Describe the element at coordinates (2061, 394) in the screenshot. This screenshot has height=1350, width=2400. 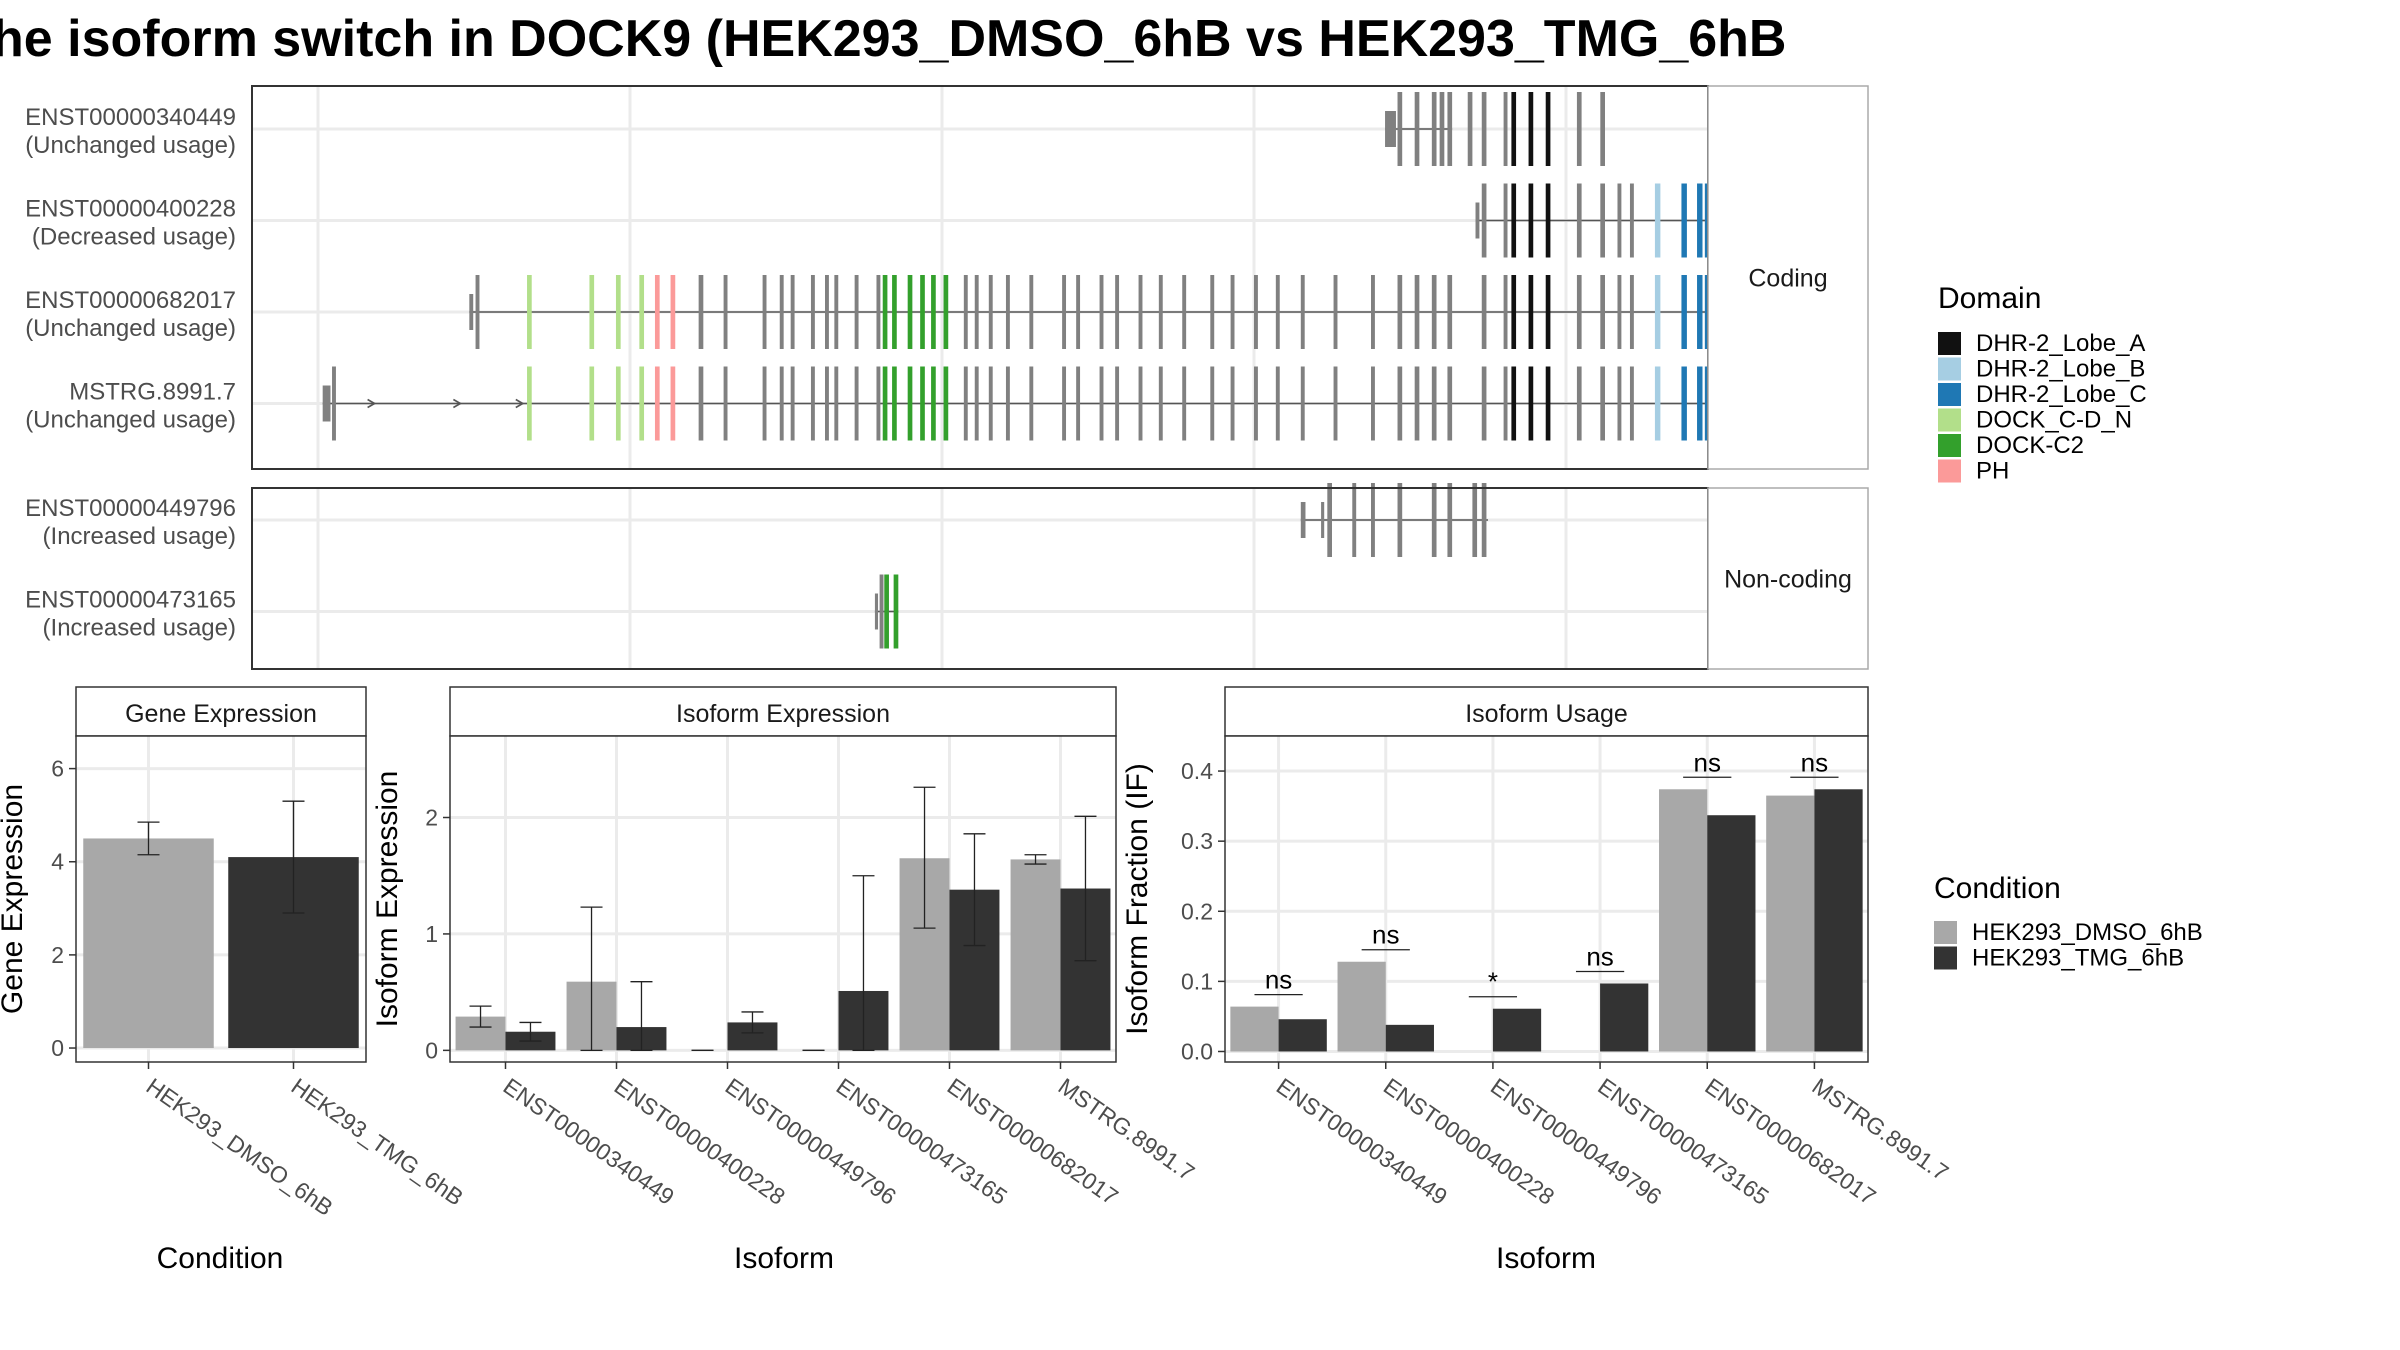
I see `domain-legend-label: DHR-2_Lobe_C` at that location.